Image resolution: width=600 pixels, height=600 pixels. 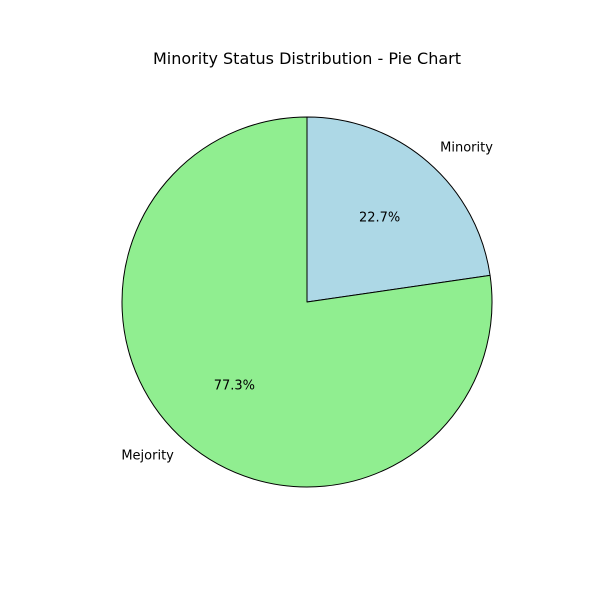 What do you see at coordinates (398, 209) in the screenshot?
I see `pie-slice-minority` at bounding box center [398, 209].